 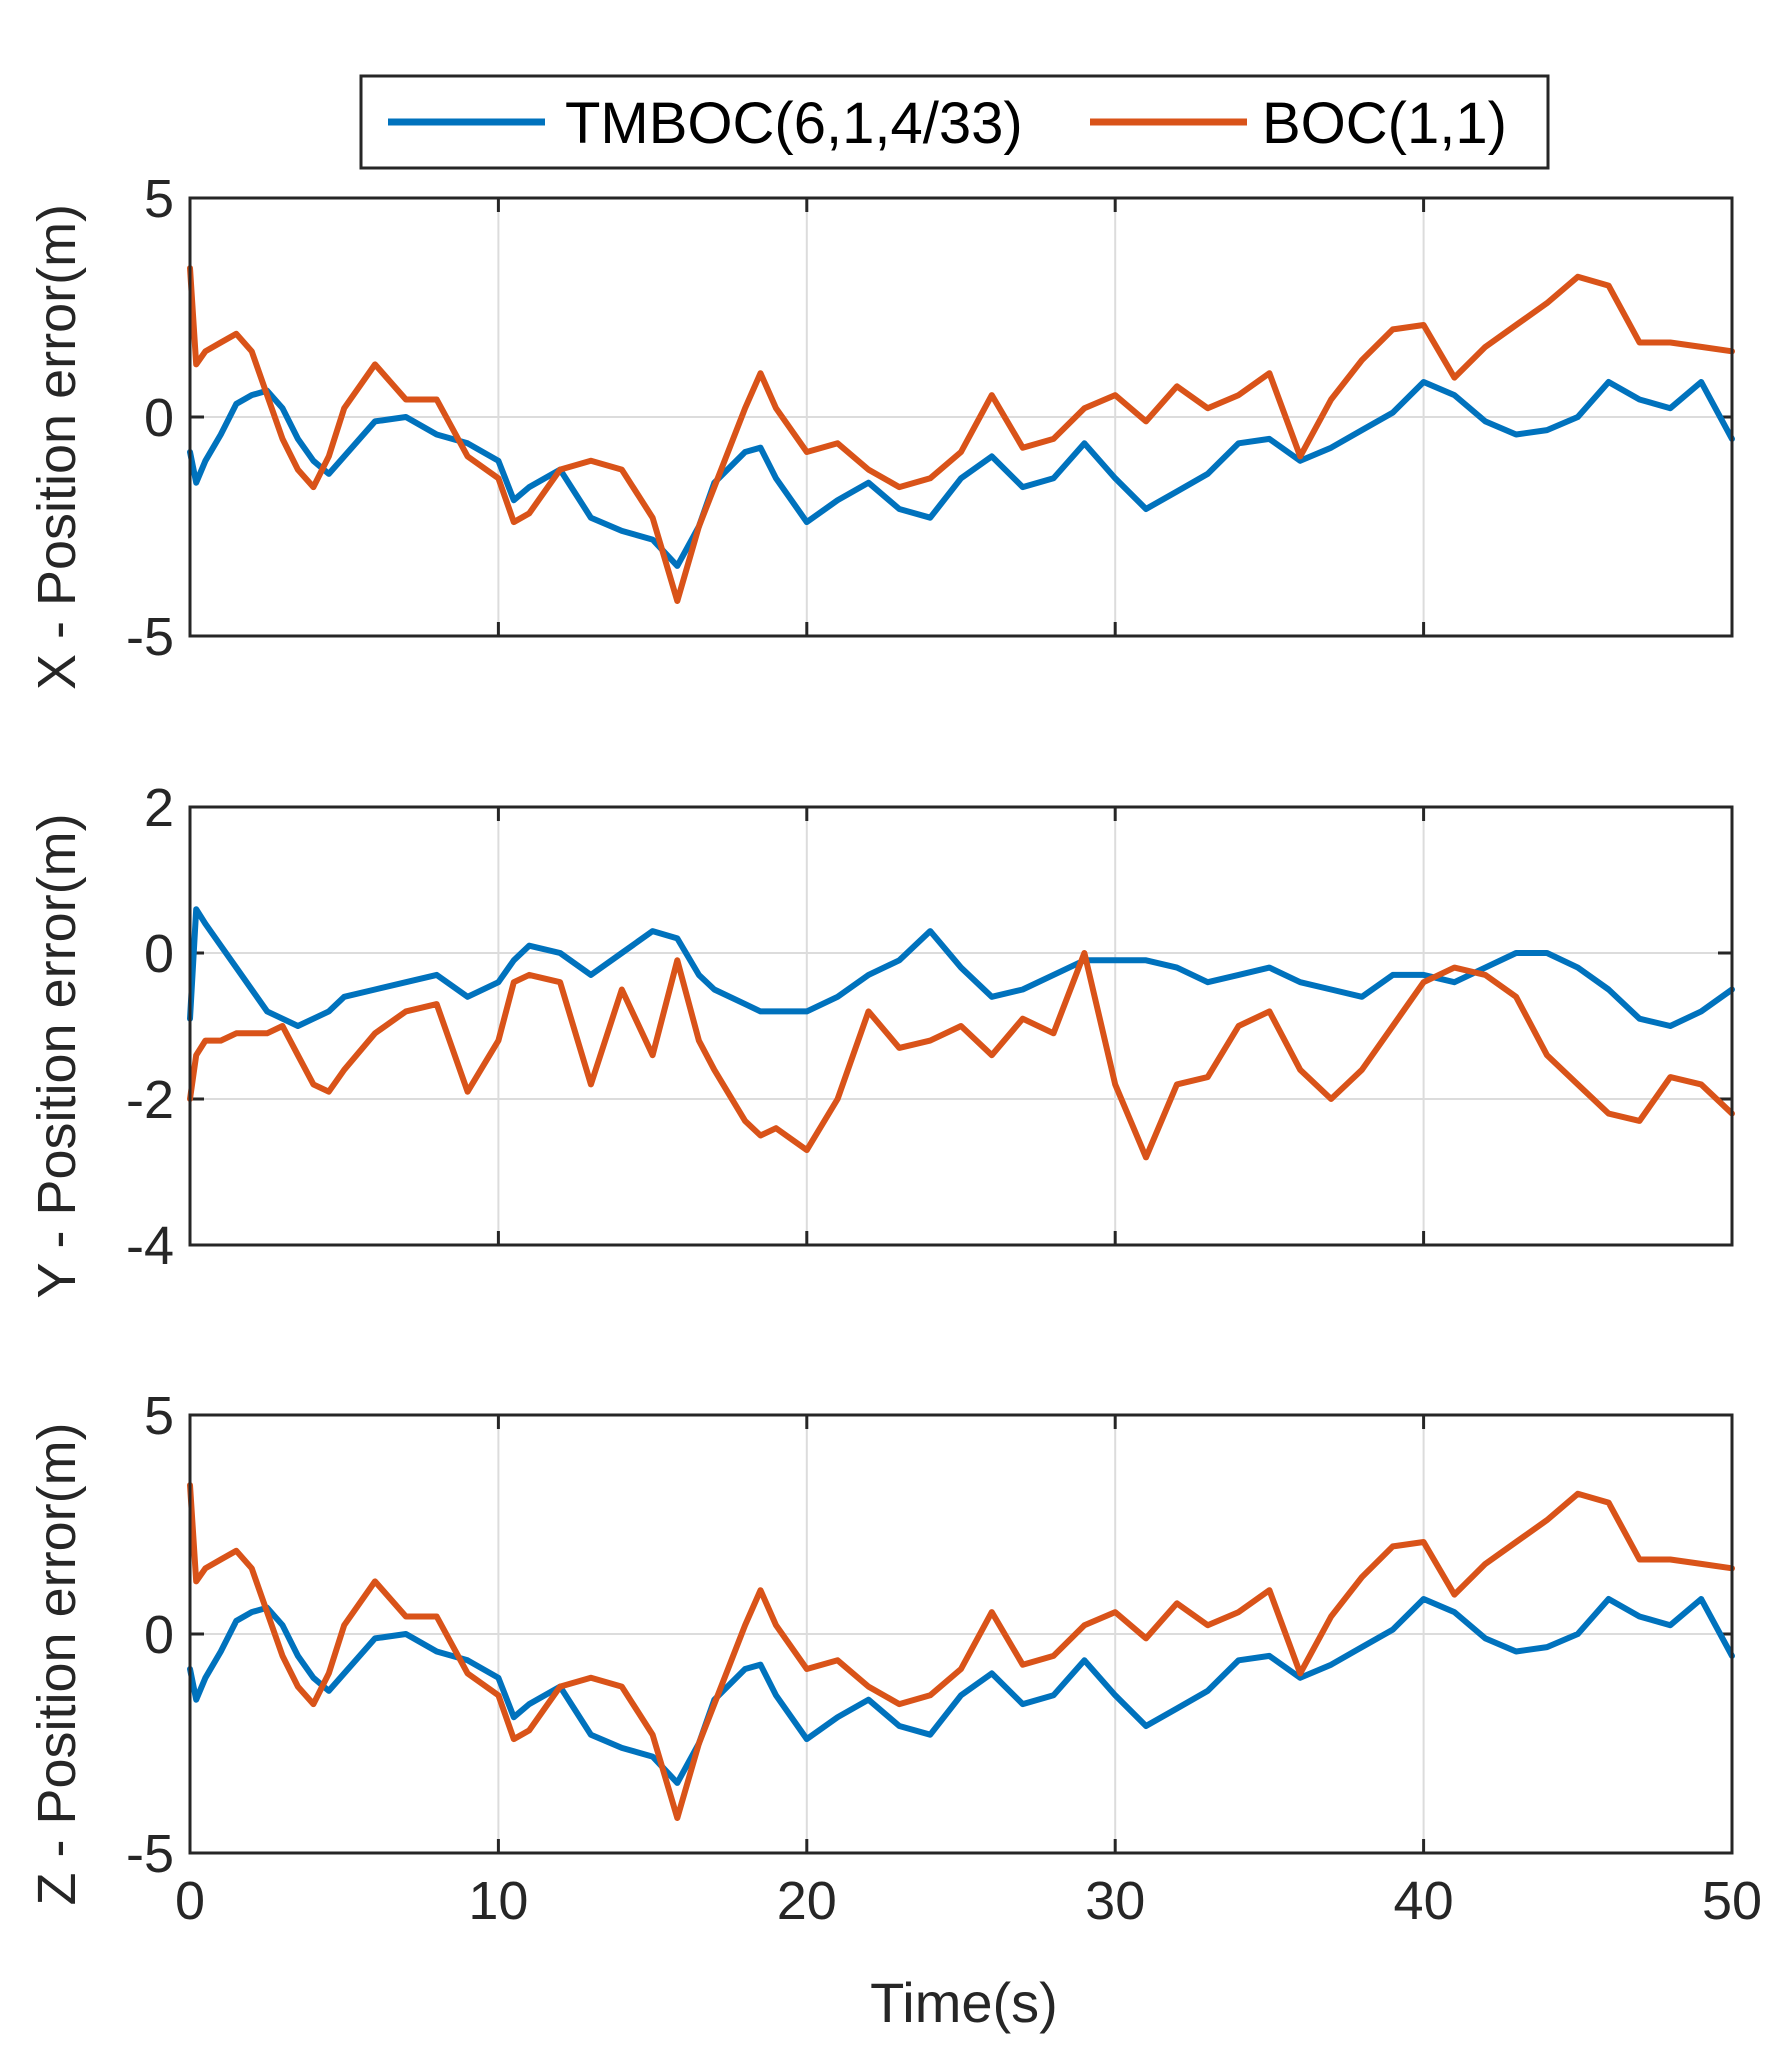 What do you see at coordinates (150, 1100) in the screenshot?
I see `y-tick-label: -2` at bounding box center [150, 1100].